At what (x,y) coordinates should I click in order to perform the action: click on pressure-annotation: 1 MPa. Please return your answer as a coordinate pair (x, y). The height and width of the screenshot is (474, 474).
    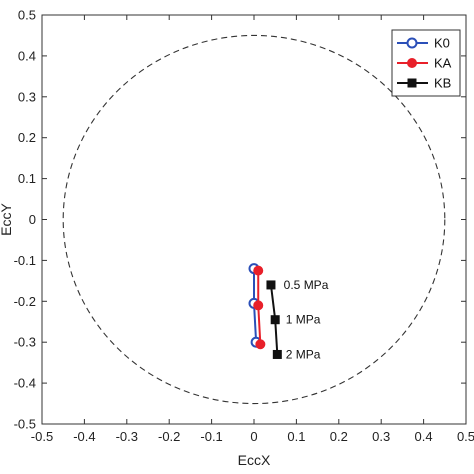
    Looking at the image, I should click on (303, 320).